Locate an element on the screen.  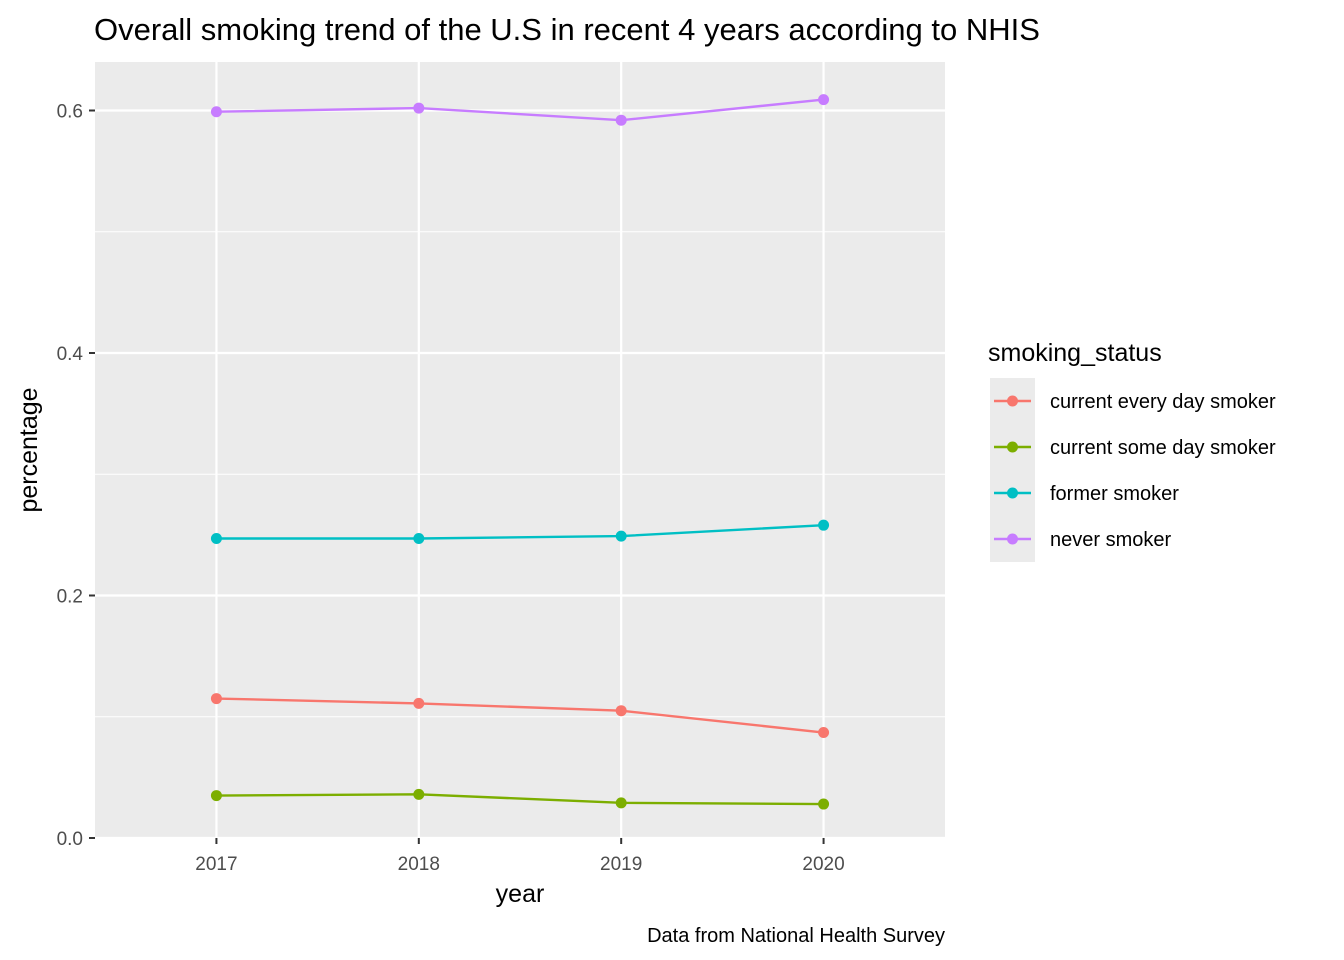
x-tick-label-1: 2018 is located at coordinates (419, 864).